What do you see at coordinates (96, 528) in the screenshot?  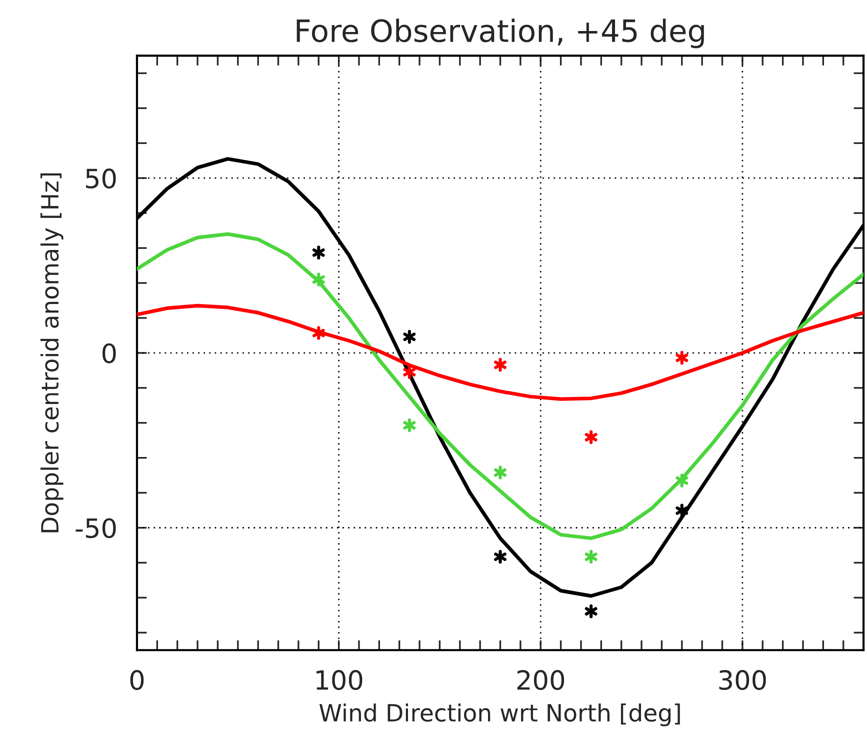 I see `y-tick-label: -50` at bounding box center [96, 528].